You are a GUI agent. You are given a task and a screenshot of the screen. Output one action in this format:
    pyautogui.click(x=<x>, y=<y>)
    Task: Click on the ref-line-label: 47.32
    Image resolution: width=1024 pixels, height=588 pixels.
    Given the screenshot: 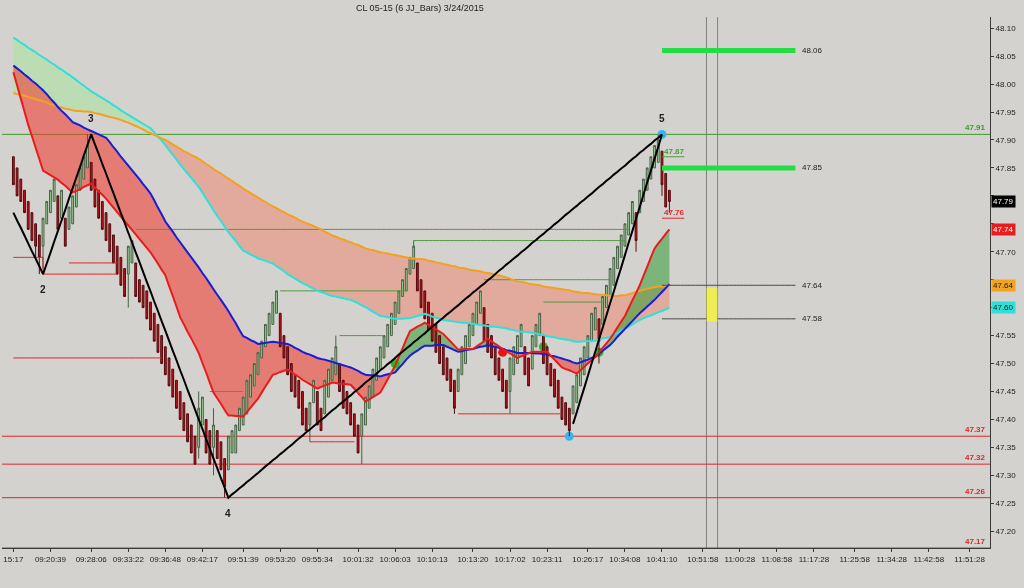 What is the action you would take?
    pyautogui.click(x=975, y=457)
    